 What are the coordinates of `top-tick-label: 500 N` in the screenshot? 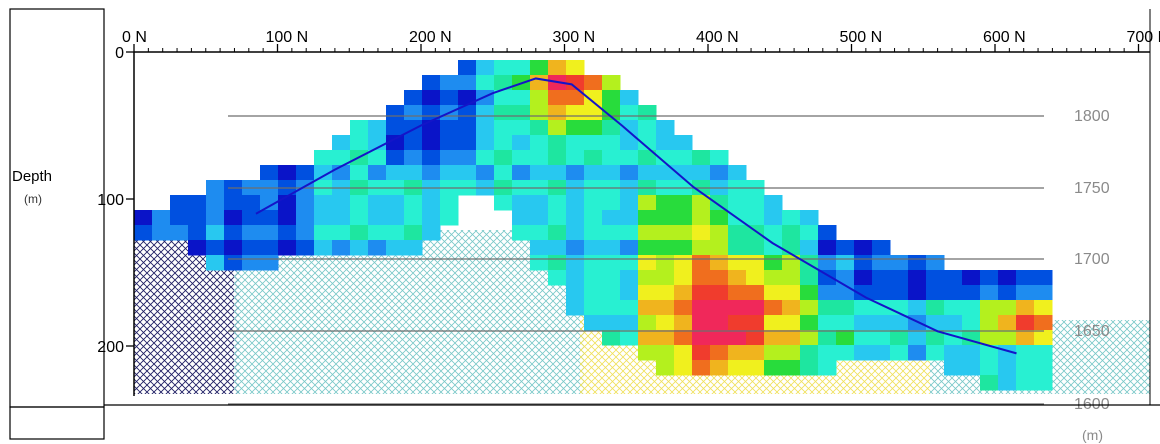 It's located at (861, 37).